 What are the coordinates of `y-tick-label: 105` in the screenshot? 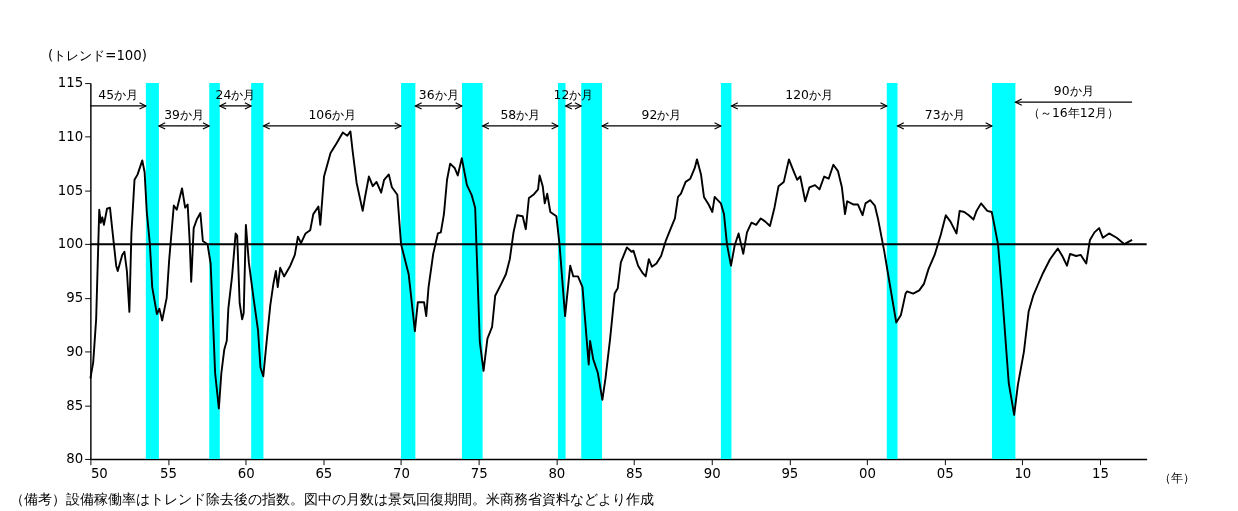 It's located at (70, 190).